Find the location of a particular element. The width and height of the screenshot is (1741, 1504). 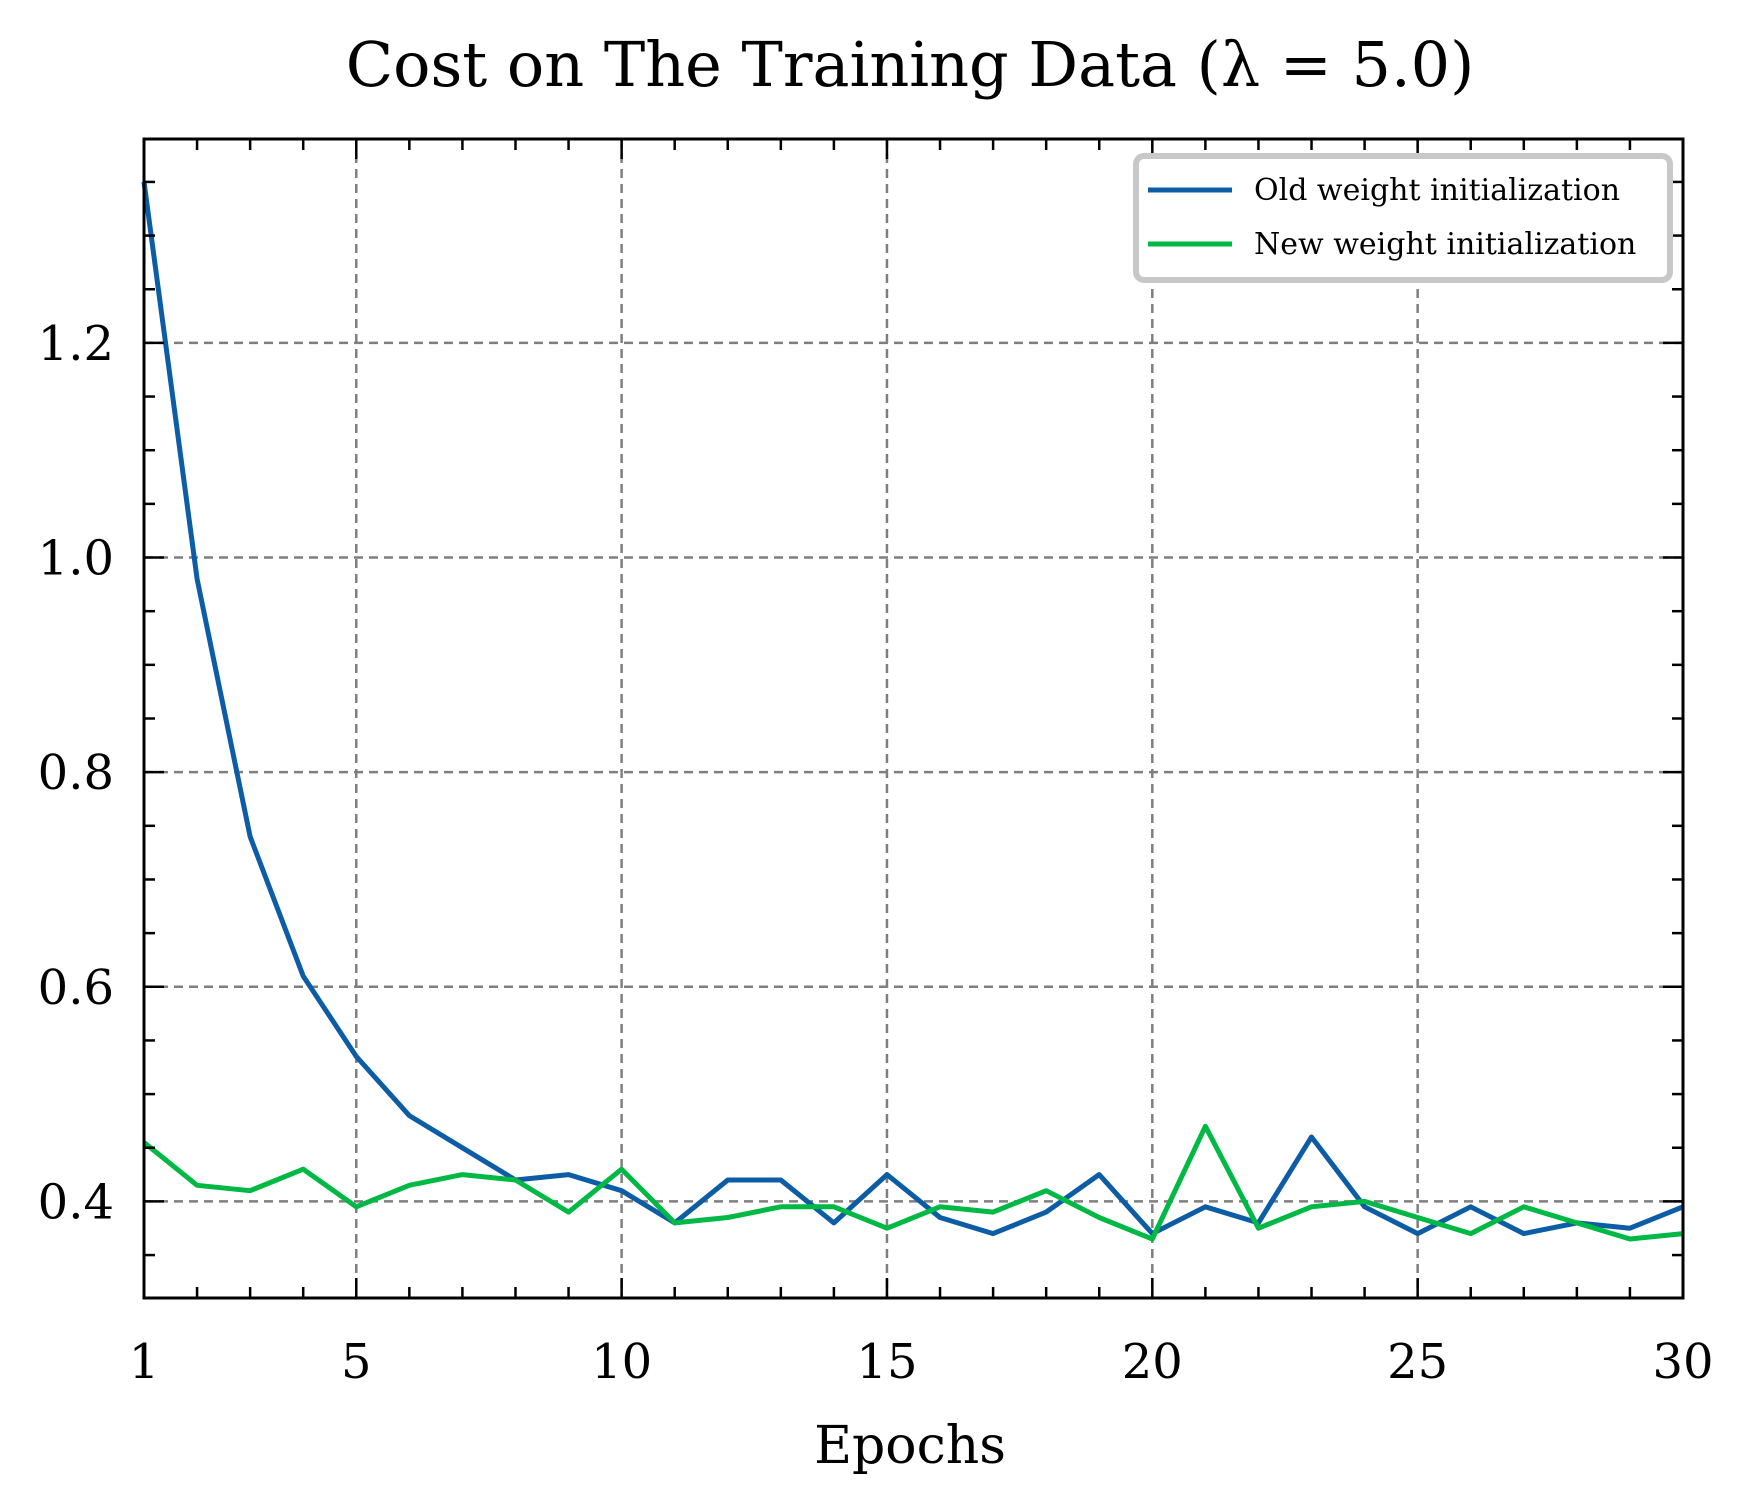

legend-box is located at coordinates (1403, 218).